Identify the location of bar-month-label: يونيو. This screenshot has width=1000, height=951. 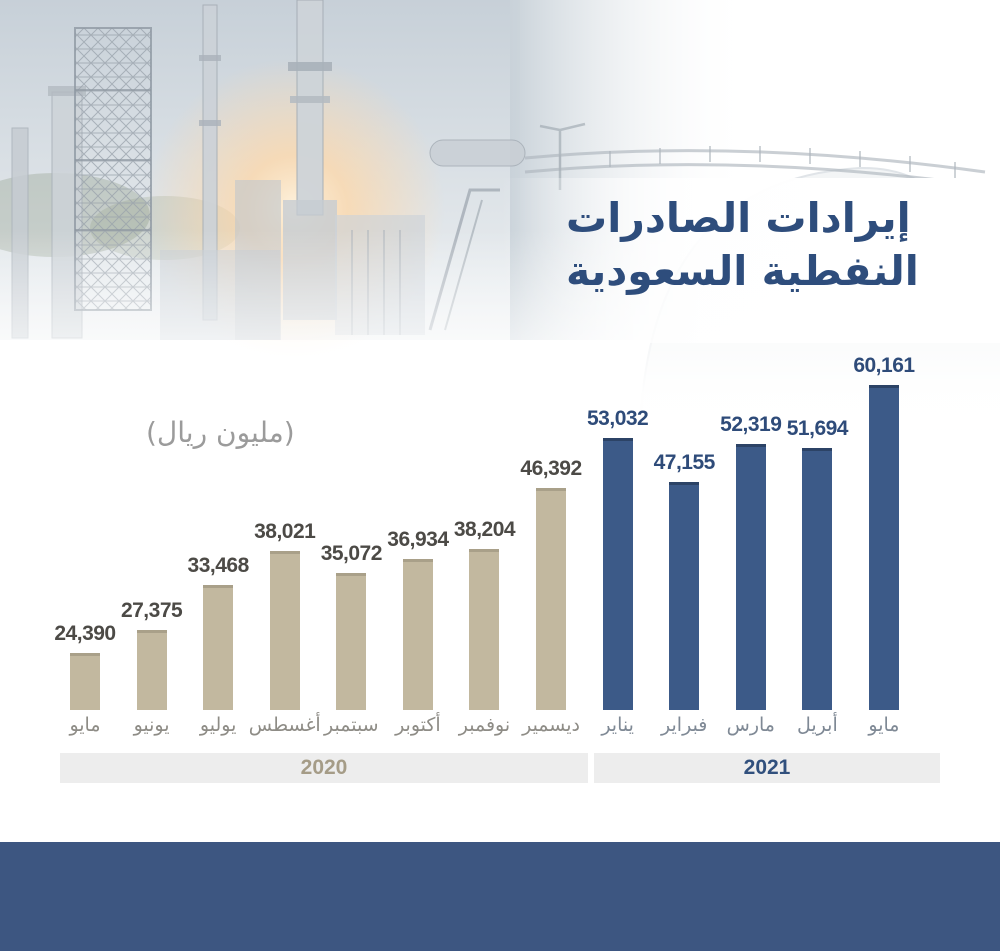
(151, 725).